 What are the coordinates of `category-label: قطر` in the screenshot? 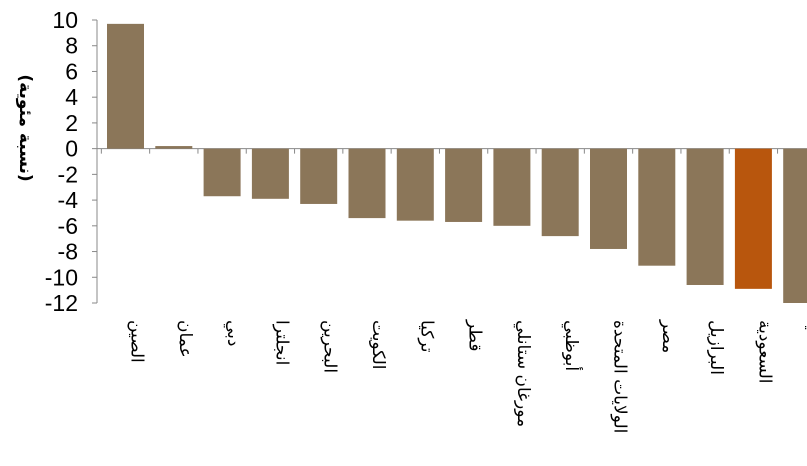 It's located at (475, 335).